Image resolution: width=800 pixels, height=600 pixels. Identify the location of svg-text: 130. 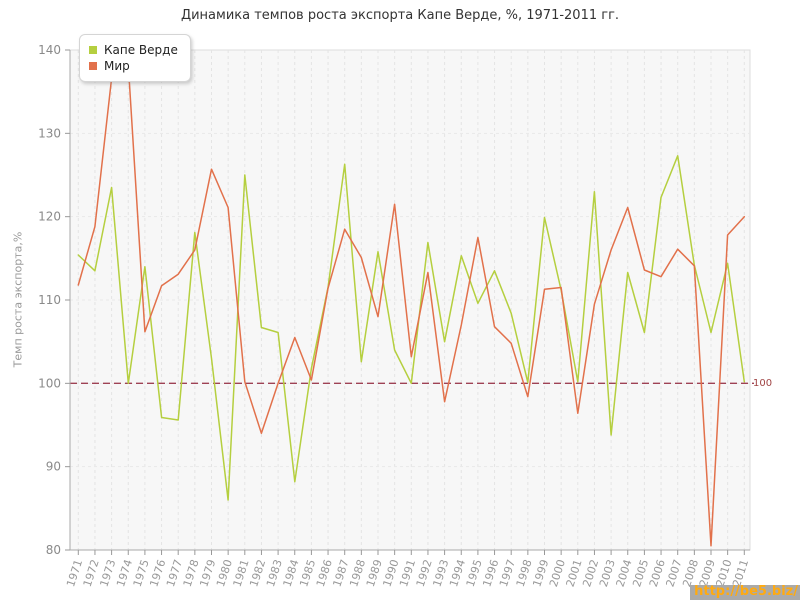
(49, 133).